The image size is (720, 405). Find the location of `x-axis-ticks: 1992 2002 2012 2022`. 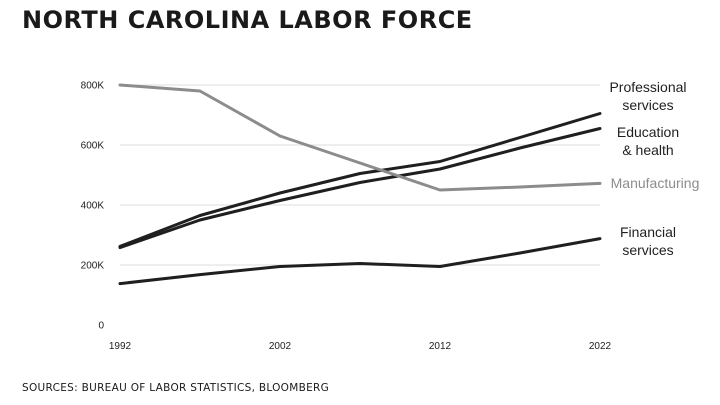

x-axis-ticks: 1992 2002 2012 2022 is located at coordinates (360, 346).